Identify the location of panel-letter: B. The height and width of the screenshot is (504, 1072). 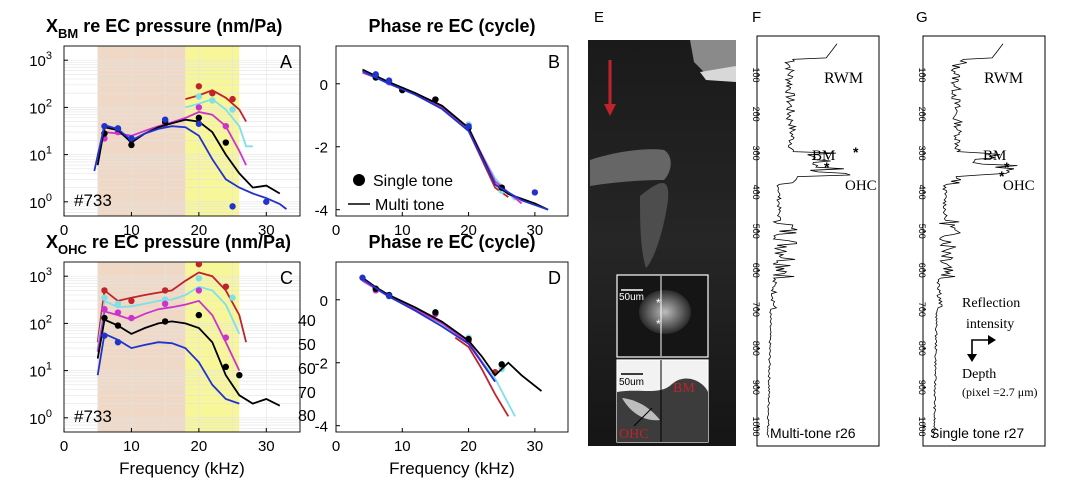
(554, 62).